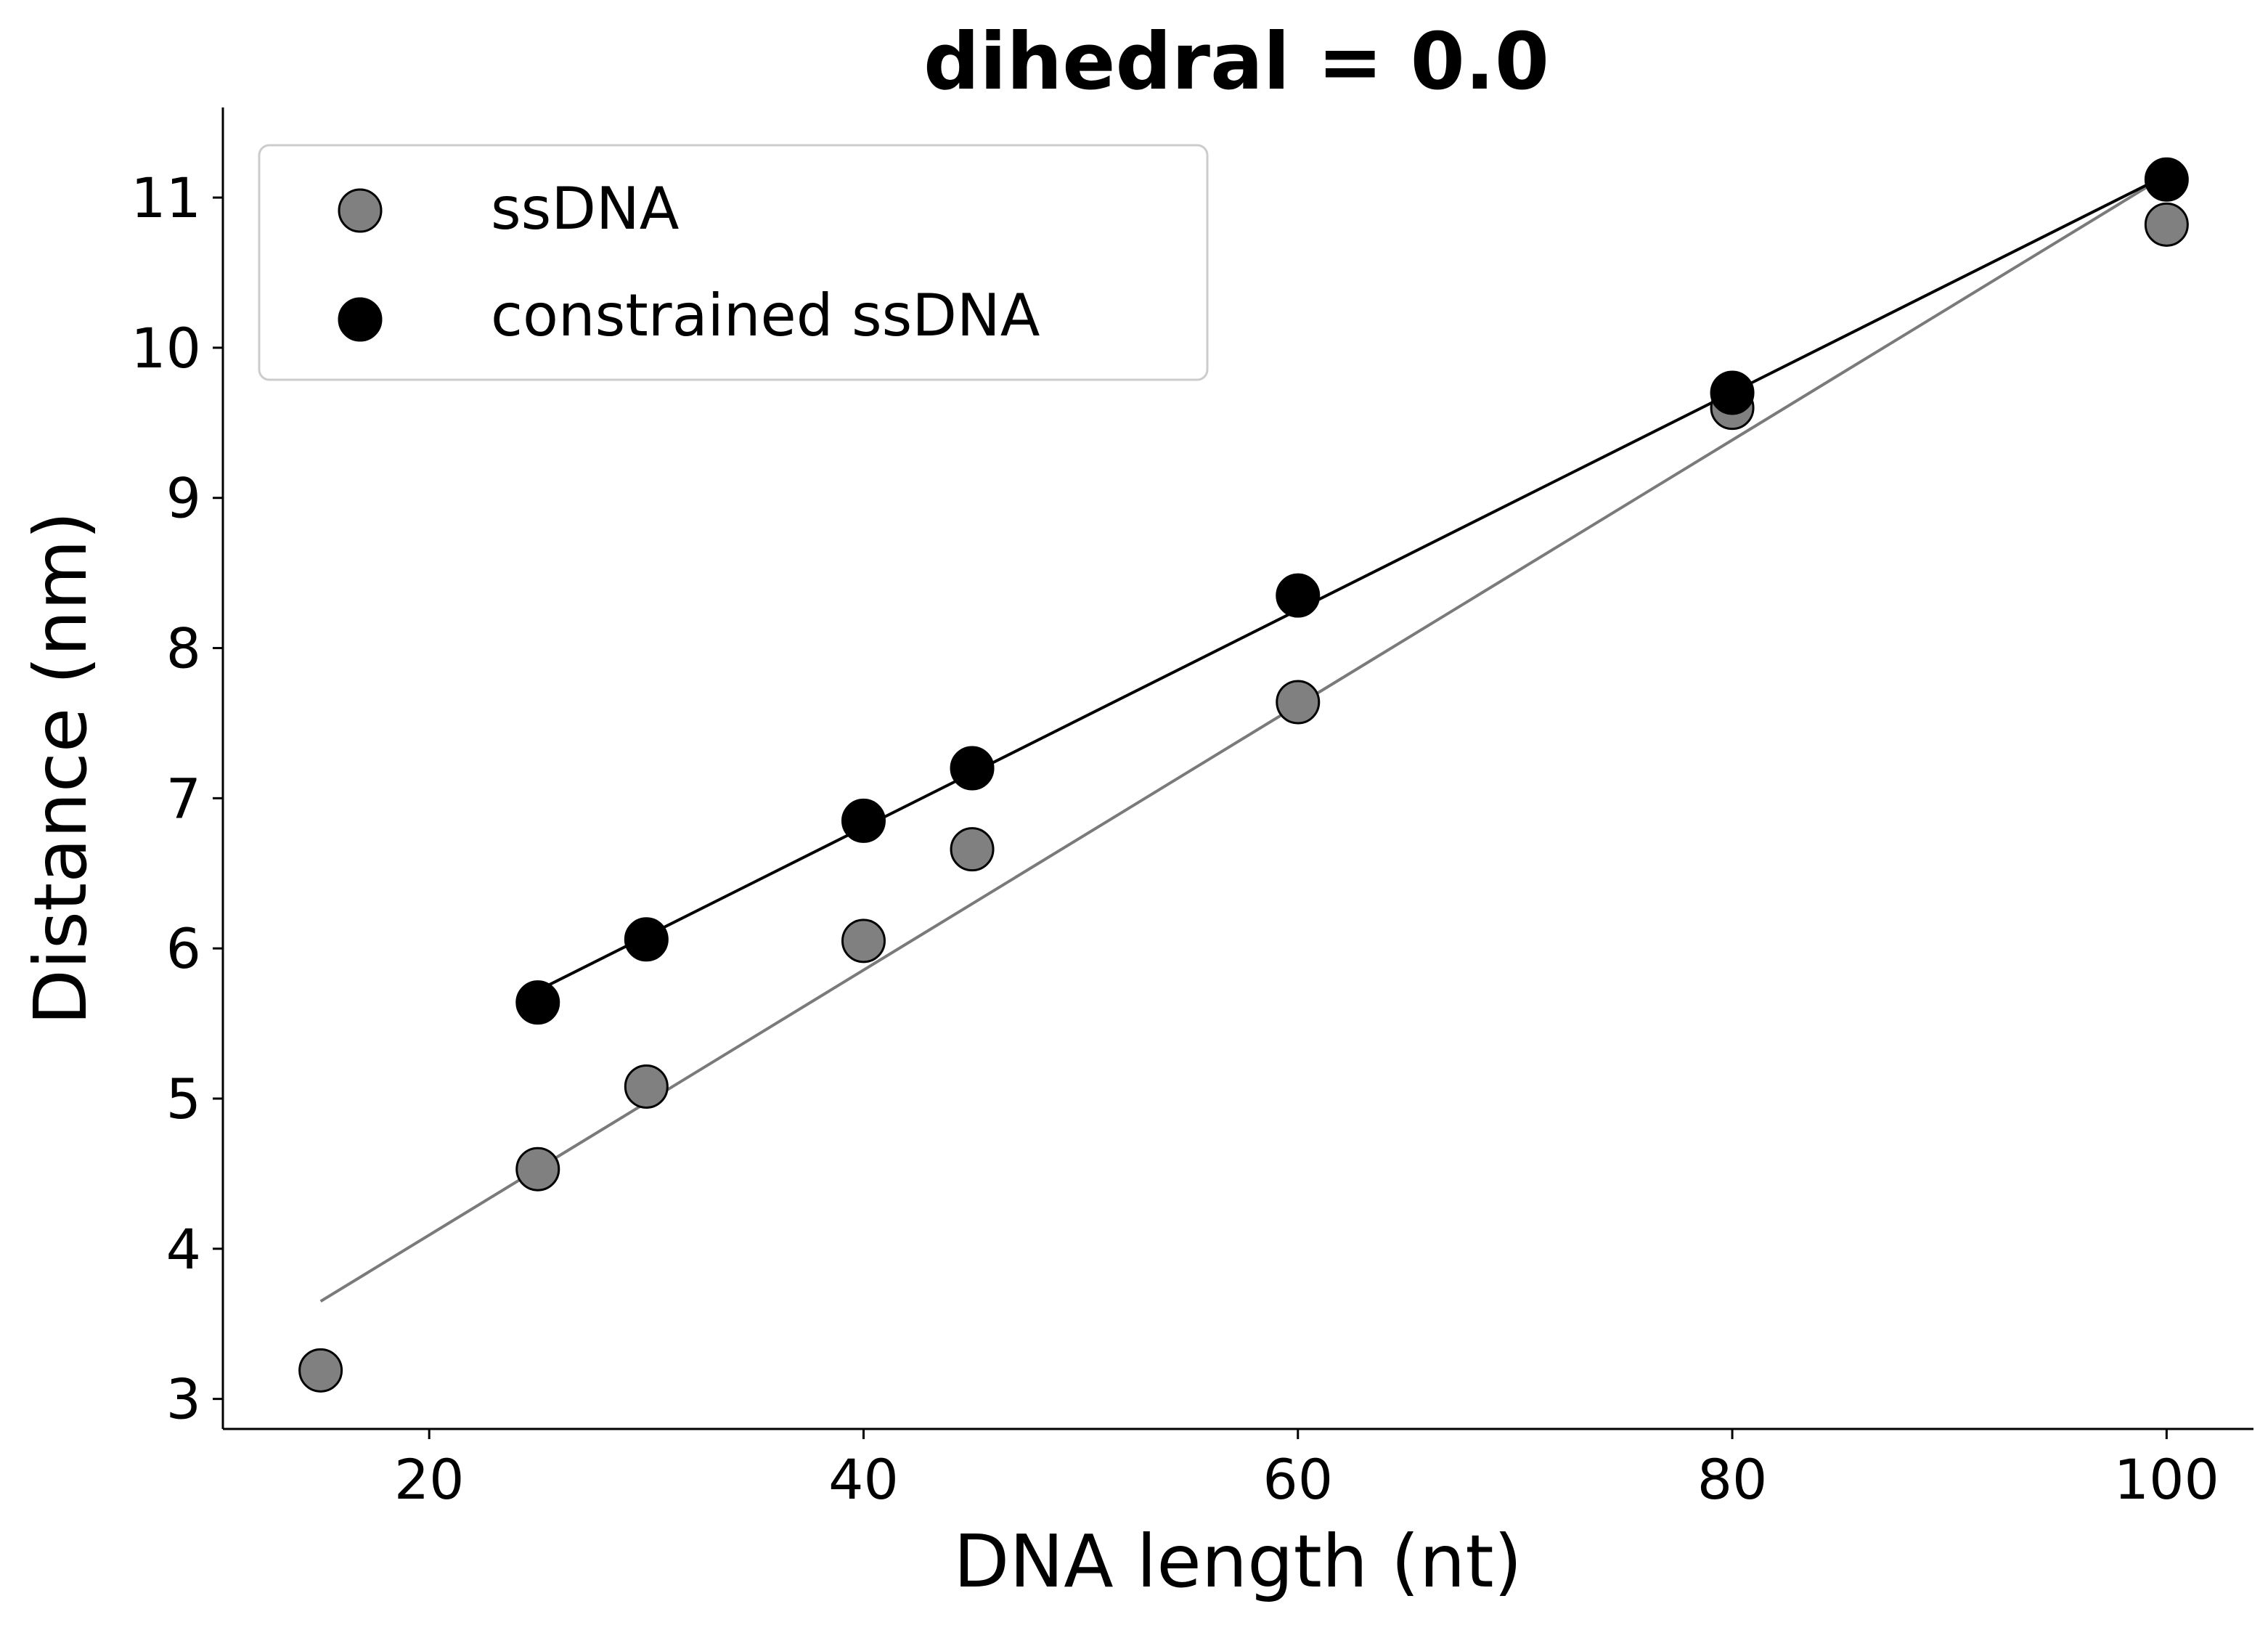  What do you see at coordinates (361, 210) in the screenshot?
I see `legend-marker-ssdna` at bounding box center [361, 210].